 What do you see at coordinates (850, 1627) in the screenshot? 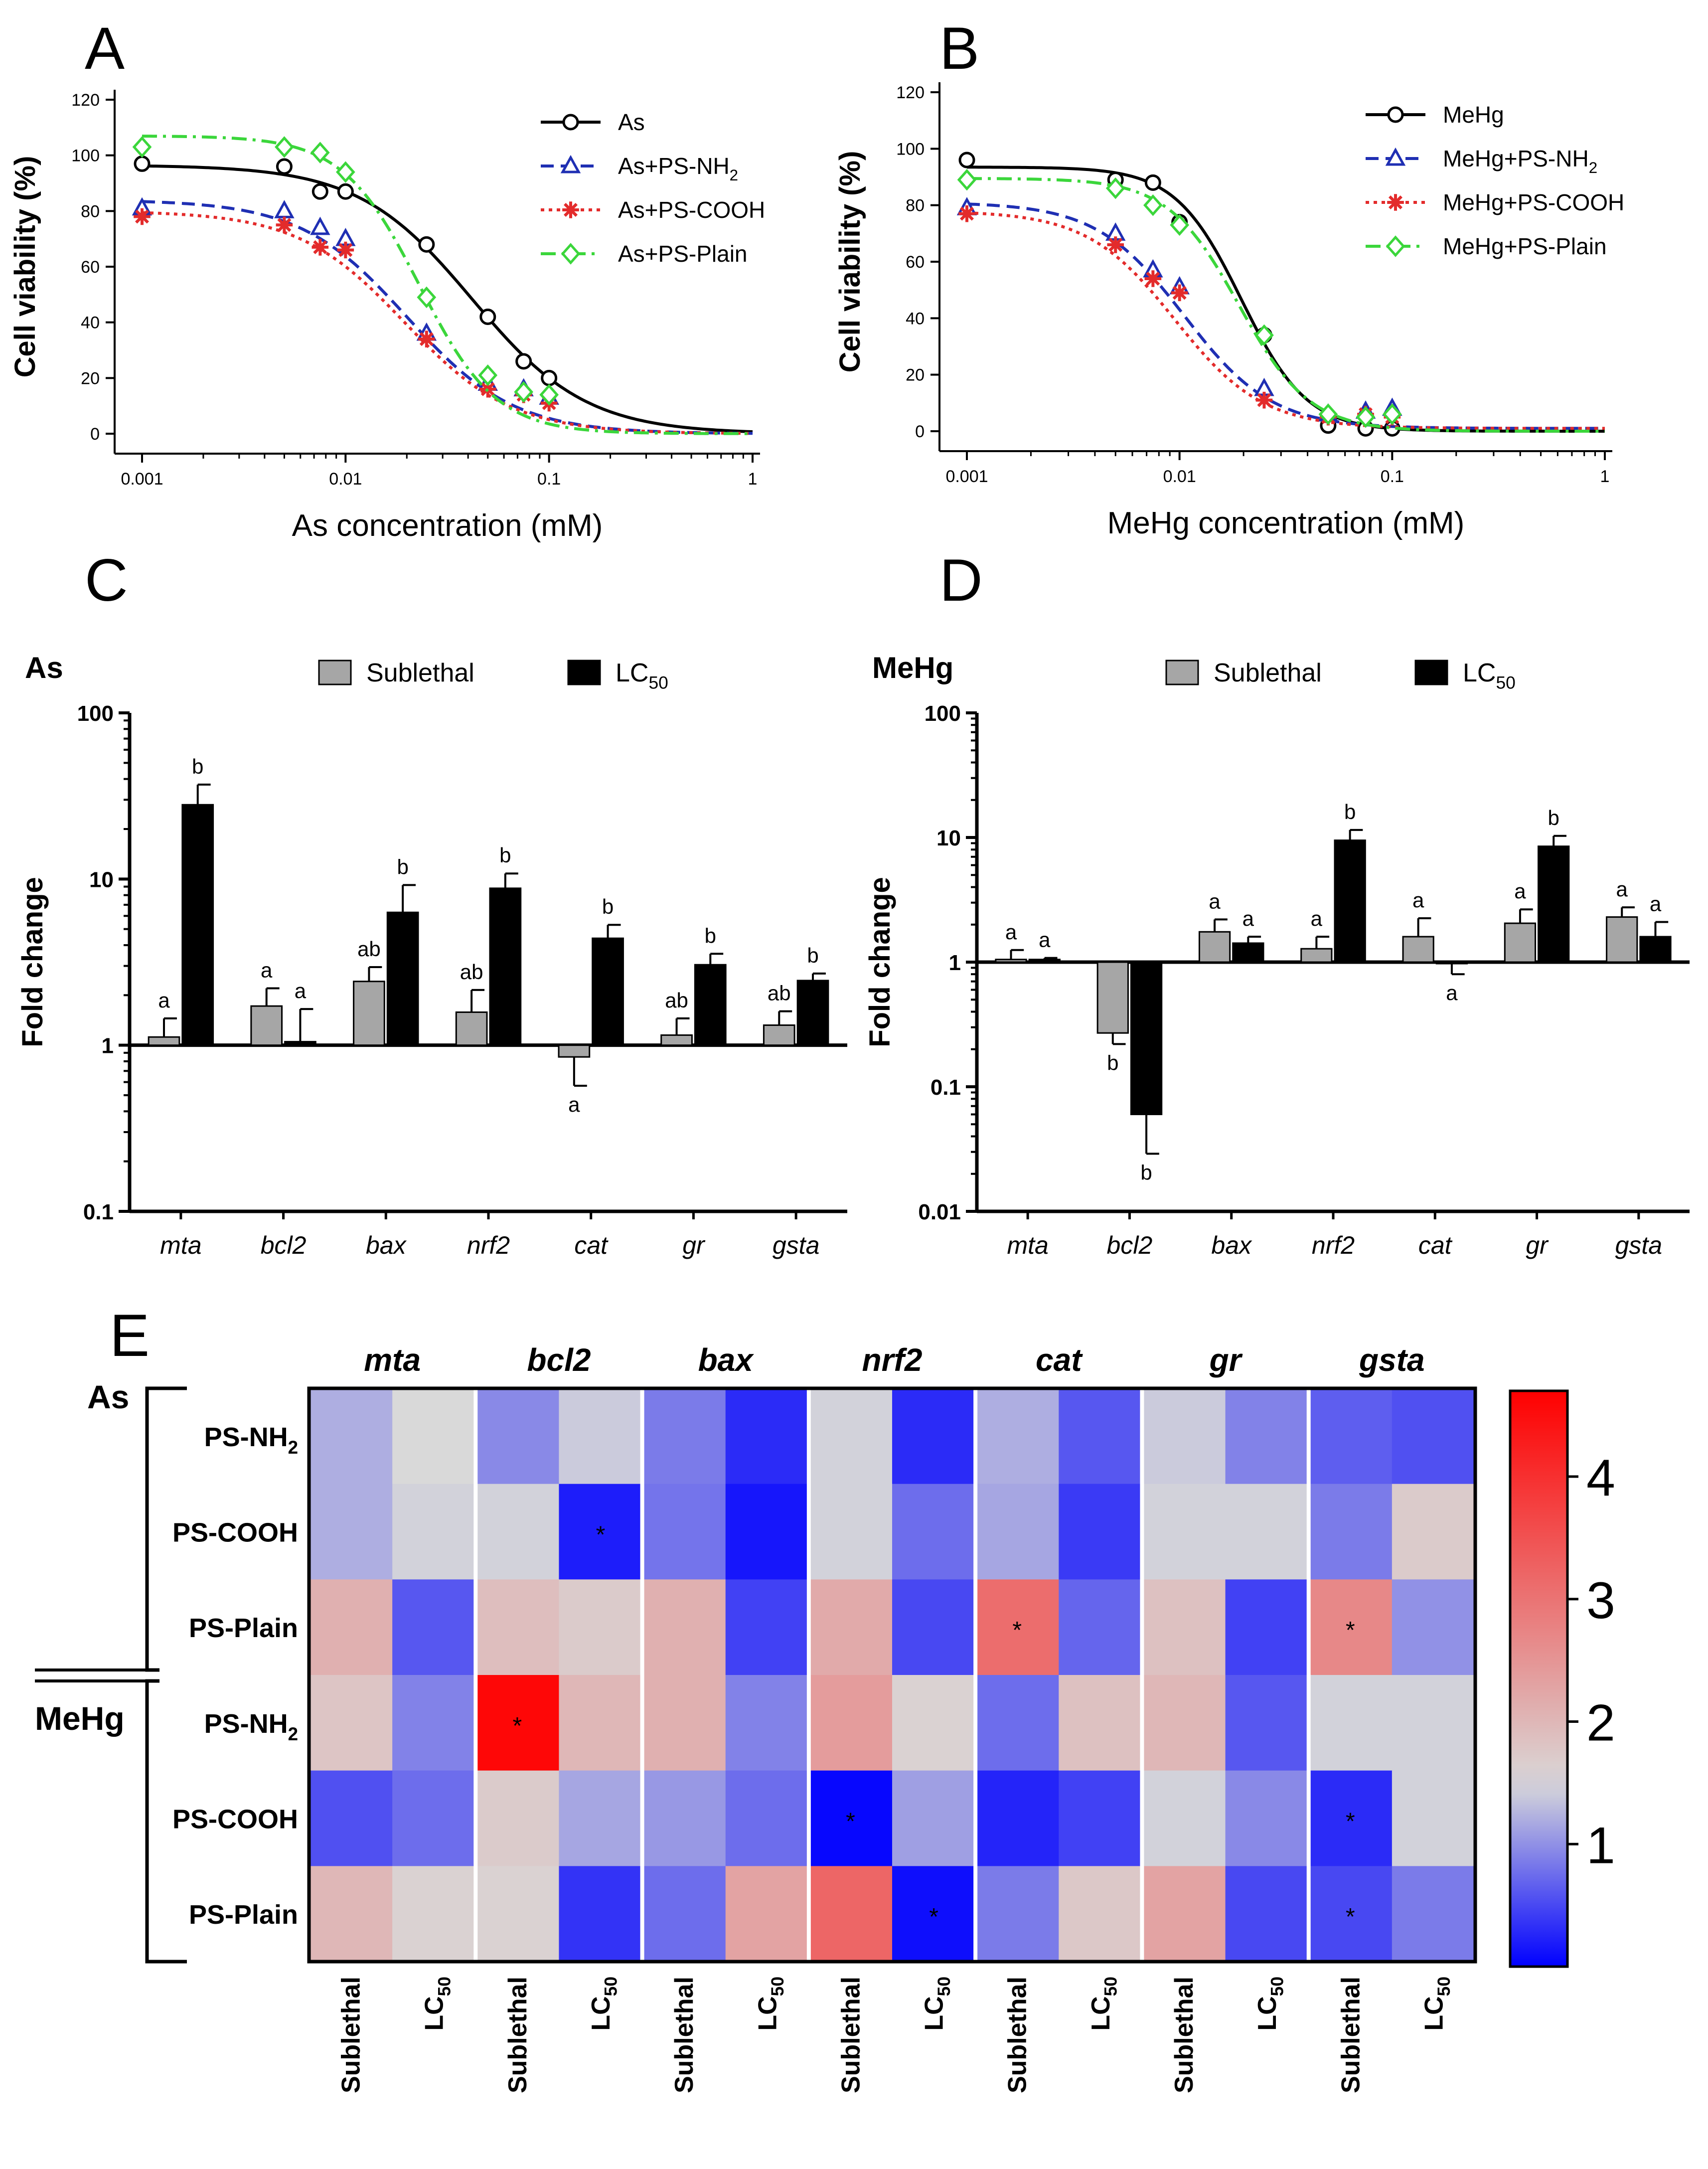
I see `heatmap-cell-r2-c6` at bounding box center [850, 1627].